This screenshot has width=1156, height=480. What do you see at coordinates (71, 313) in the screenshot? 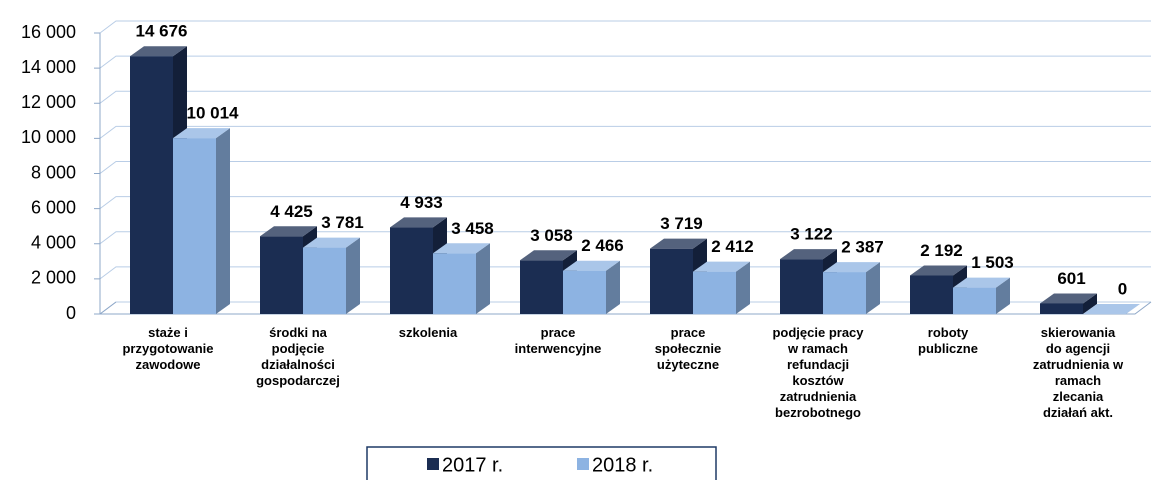
I see `y-tick-label: 0` at bounding box center [71, 313].